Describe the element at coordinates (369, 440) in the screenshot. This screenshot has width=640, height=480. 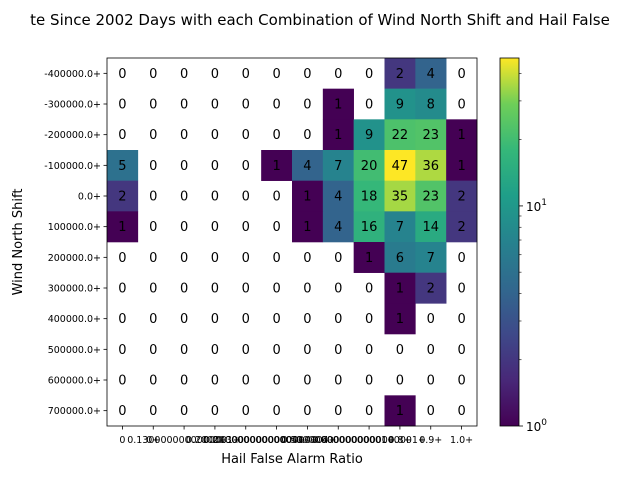
I see `x-tick-label: 0.6000000000000001+` at that location.